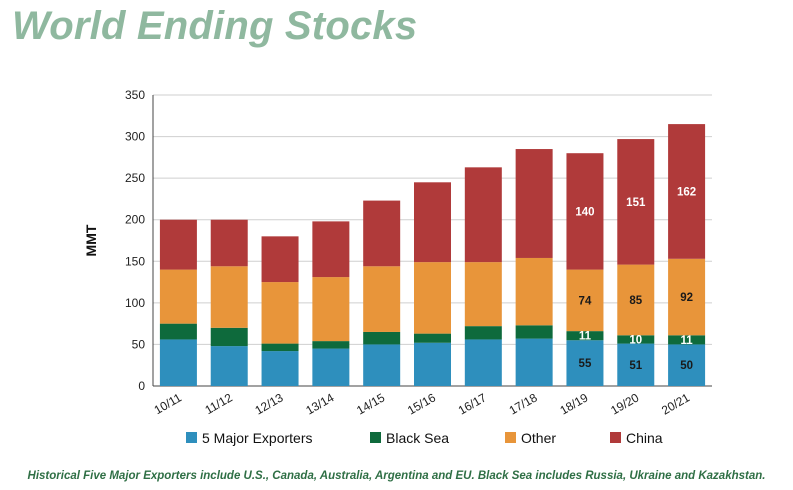 This screenshot has width=793, height=490. I want to click on x-tick-label: 16/17, so click(472, 403).